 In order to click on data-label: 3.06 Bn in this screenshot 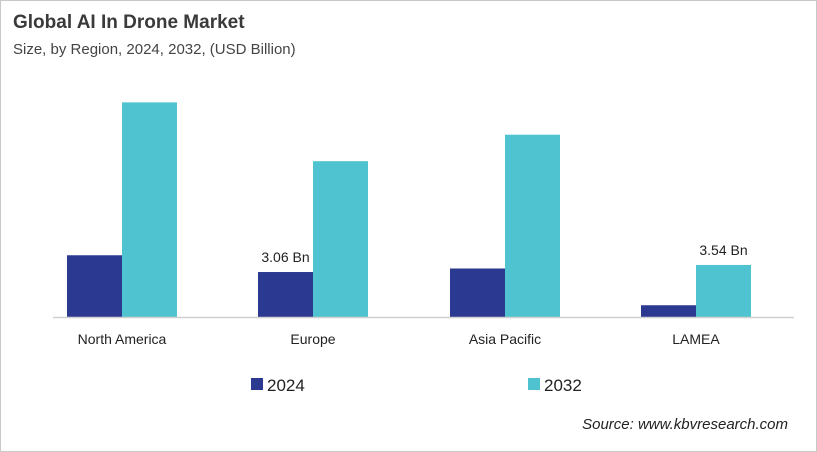, I will do `click(285, 257)`.